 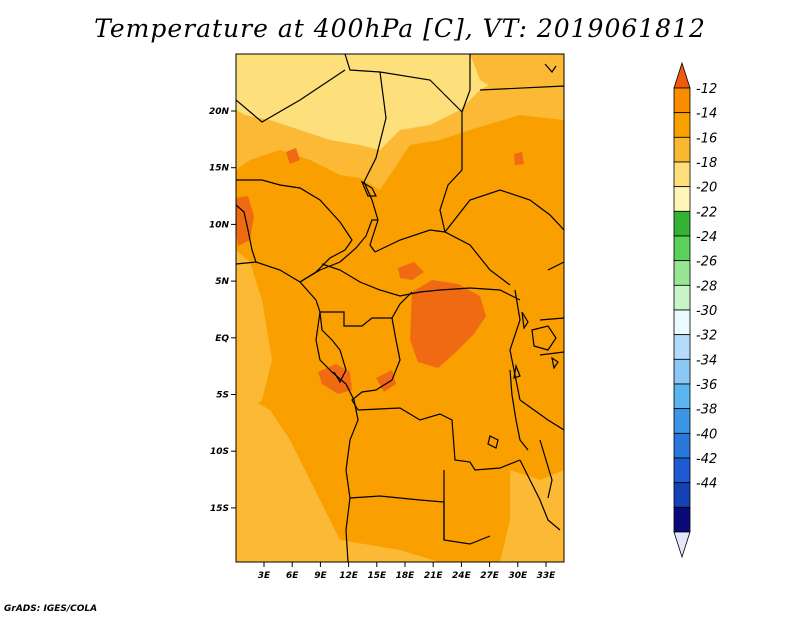 I want to click on lat-tick-label: 5S, so click(x=222, y=396).